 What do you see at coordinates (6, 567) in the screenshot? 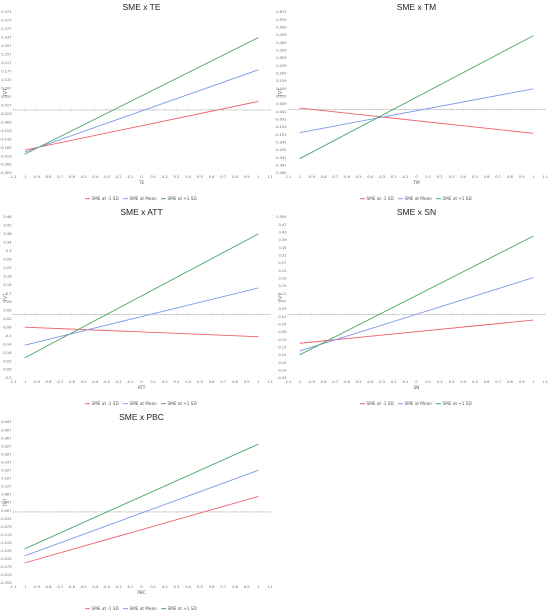
I see `y-tick-label-pbc: -0.273` at bounding box center [6, 567].